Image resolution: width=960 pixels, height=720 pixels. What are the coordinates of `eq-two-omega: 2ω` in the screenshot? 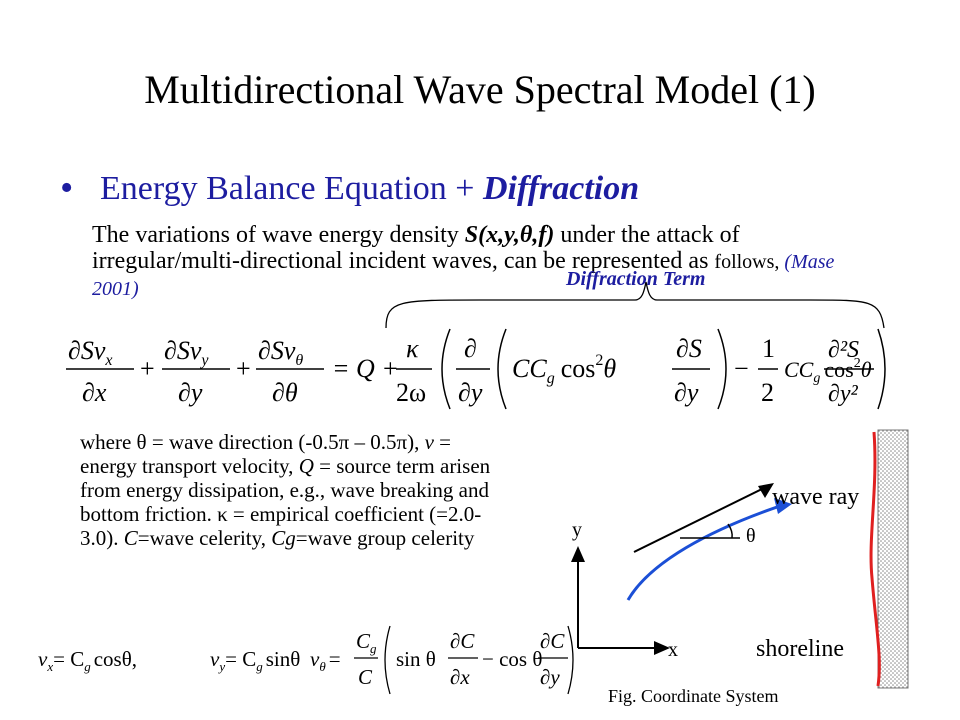 It's located at (411, 392).